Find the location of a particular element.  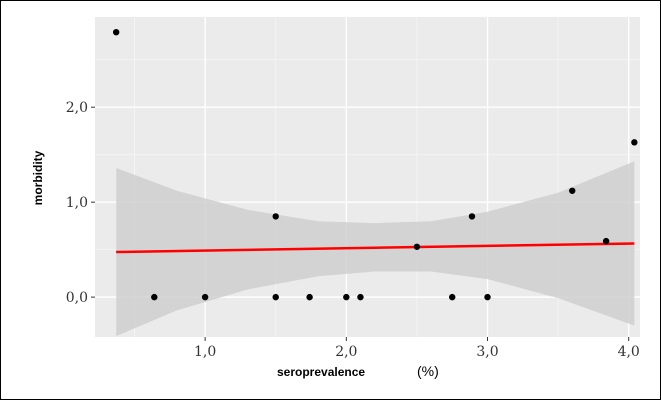

x-tick-label: 4,0 is located at coordinates (629, 352).